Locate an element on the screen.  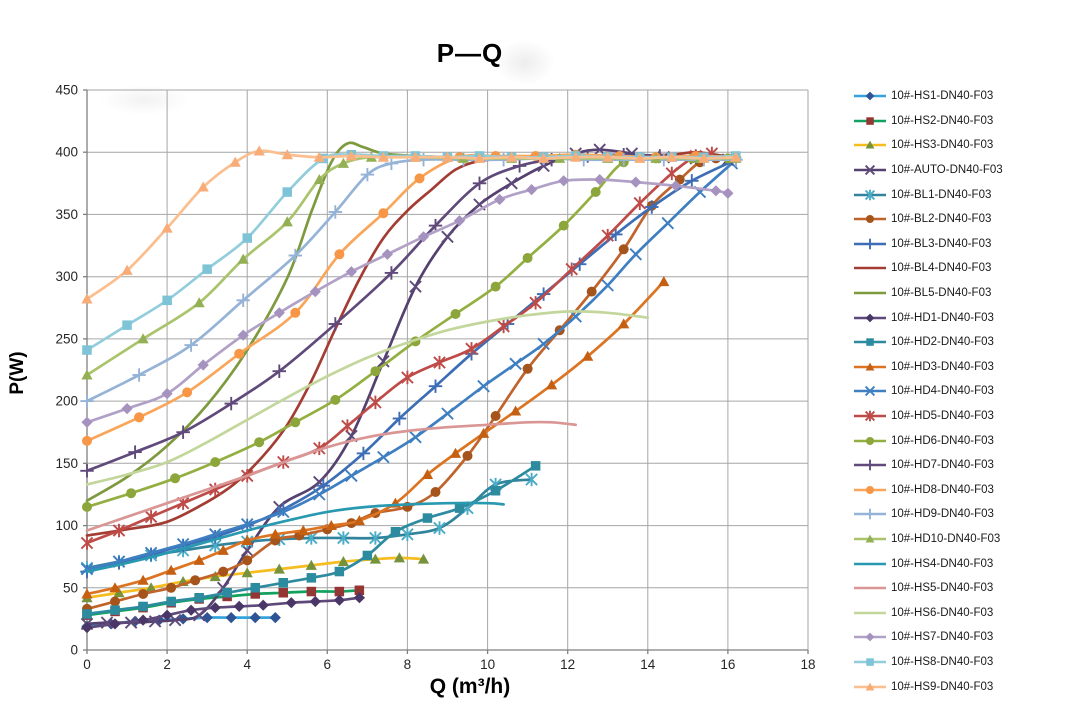
legend-label: 10#-HD8-DN40-F03 is located at coordinates (942, 489).